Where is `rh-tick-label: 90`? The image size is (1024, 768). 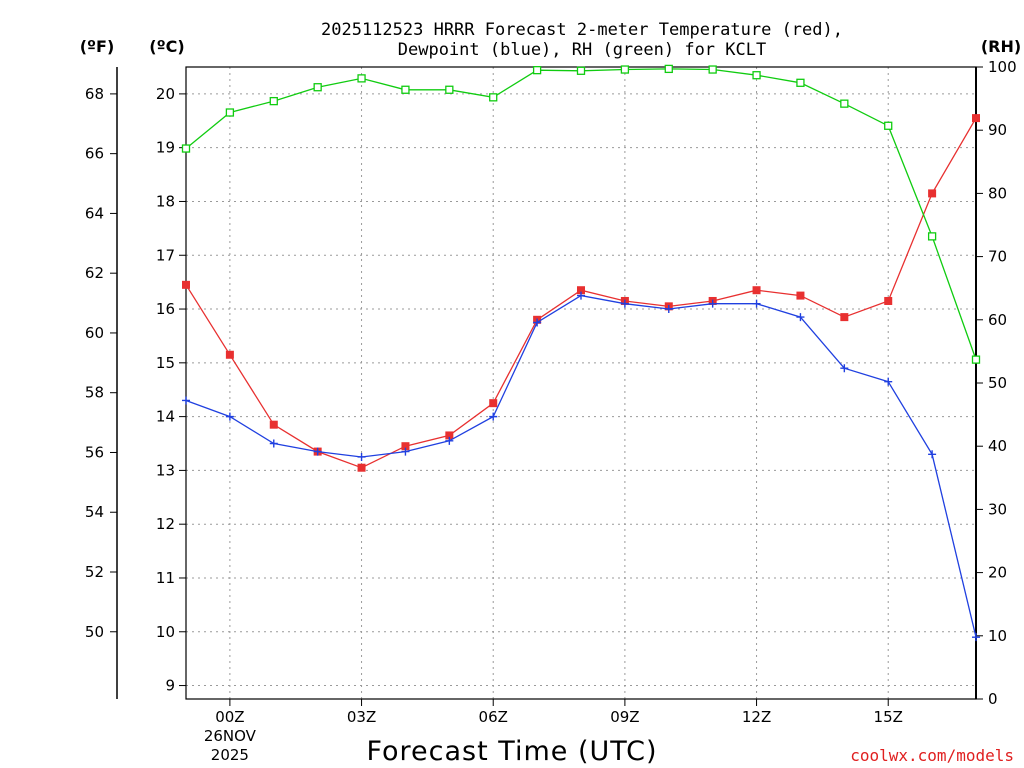 rh-tick-label: 90 is located at coordinates (997, 130).